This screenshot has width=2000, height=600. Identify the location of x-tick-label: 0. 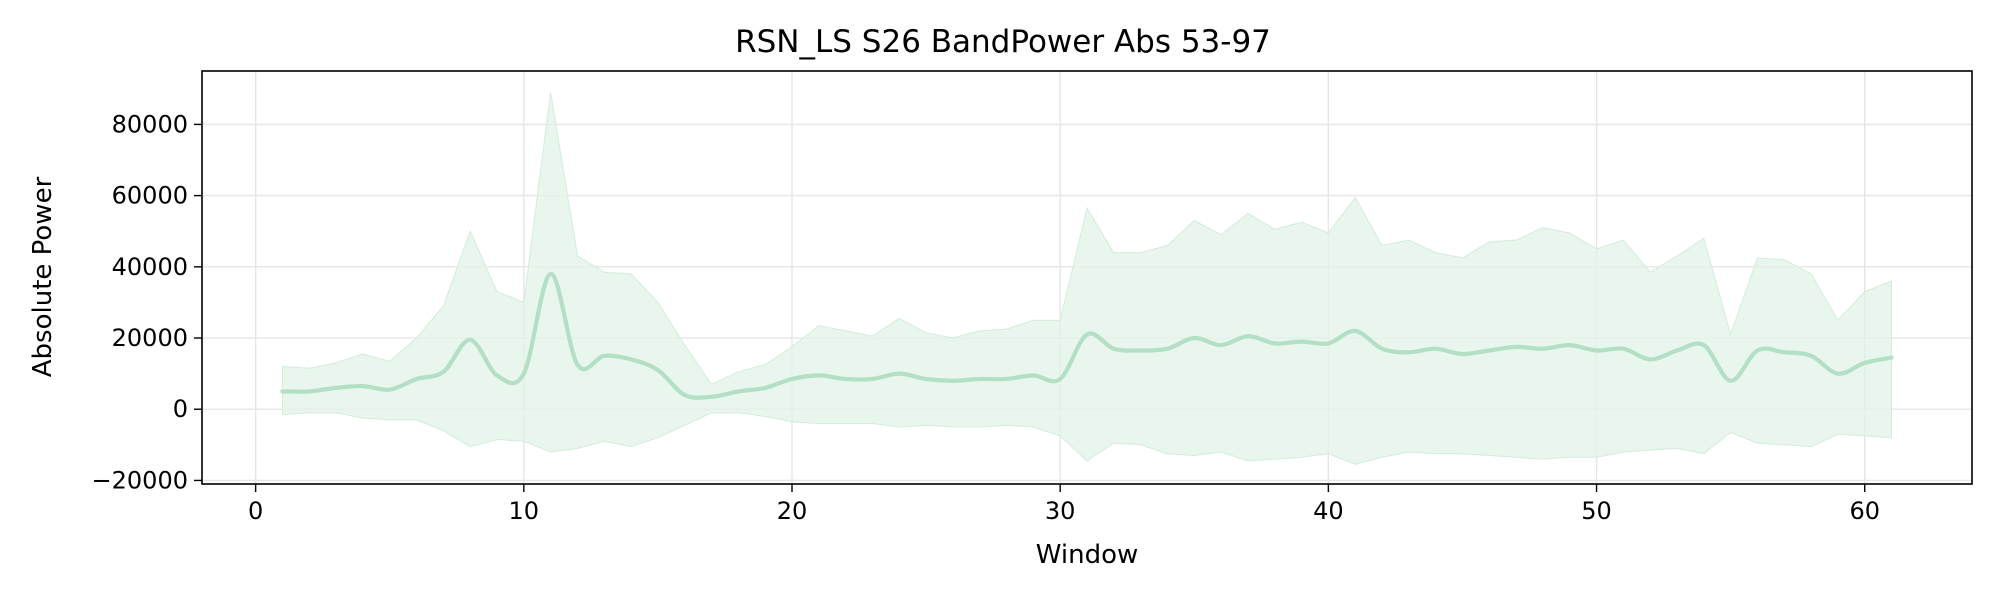
(255, 511).